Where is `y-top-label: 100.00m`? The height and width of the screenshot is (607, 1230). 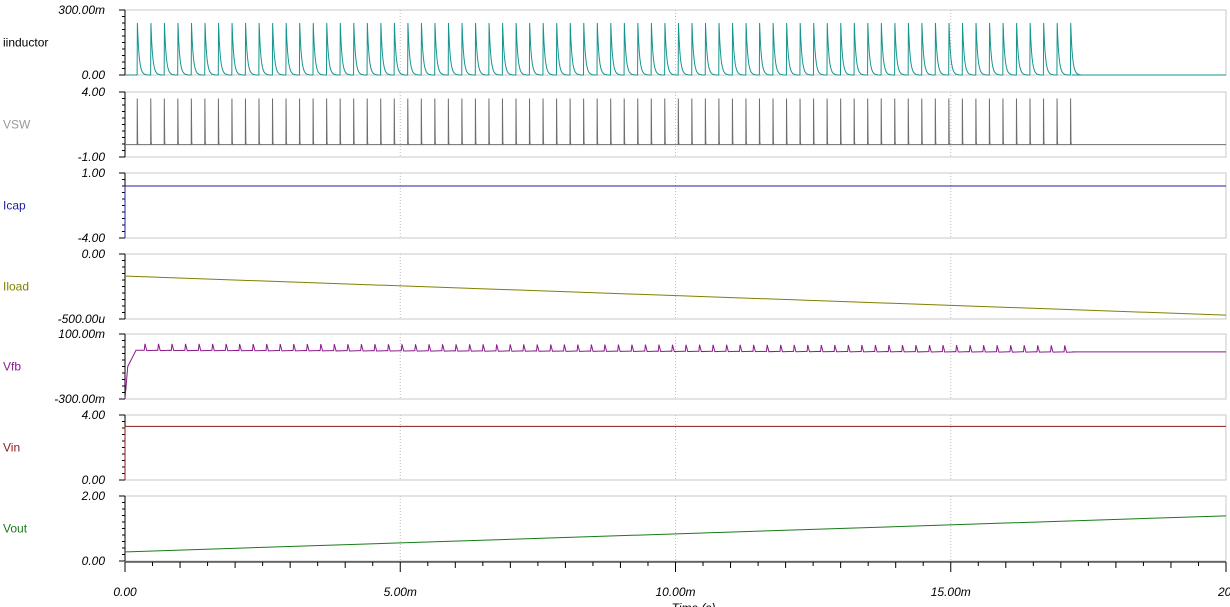 y-top-label: 100.00m is located at coordinates (81, 334).